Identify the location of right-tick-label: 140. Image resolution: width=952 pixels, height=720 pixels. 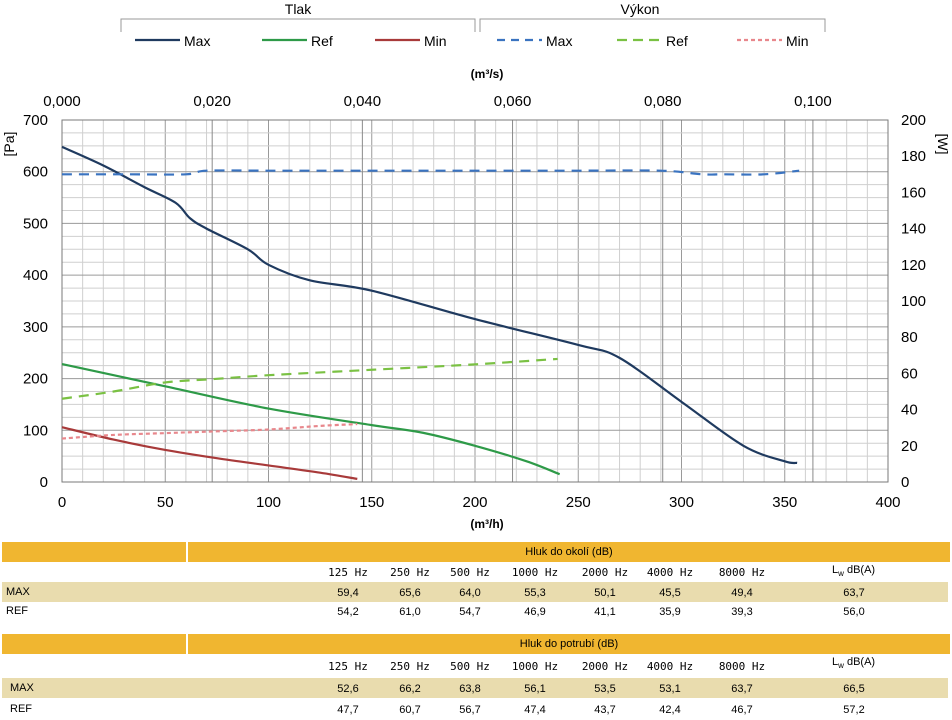
(913, 229).